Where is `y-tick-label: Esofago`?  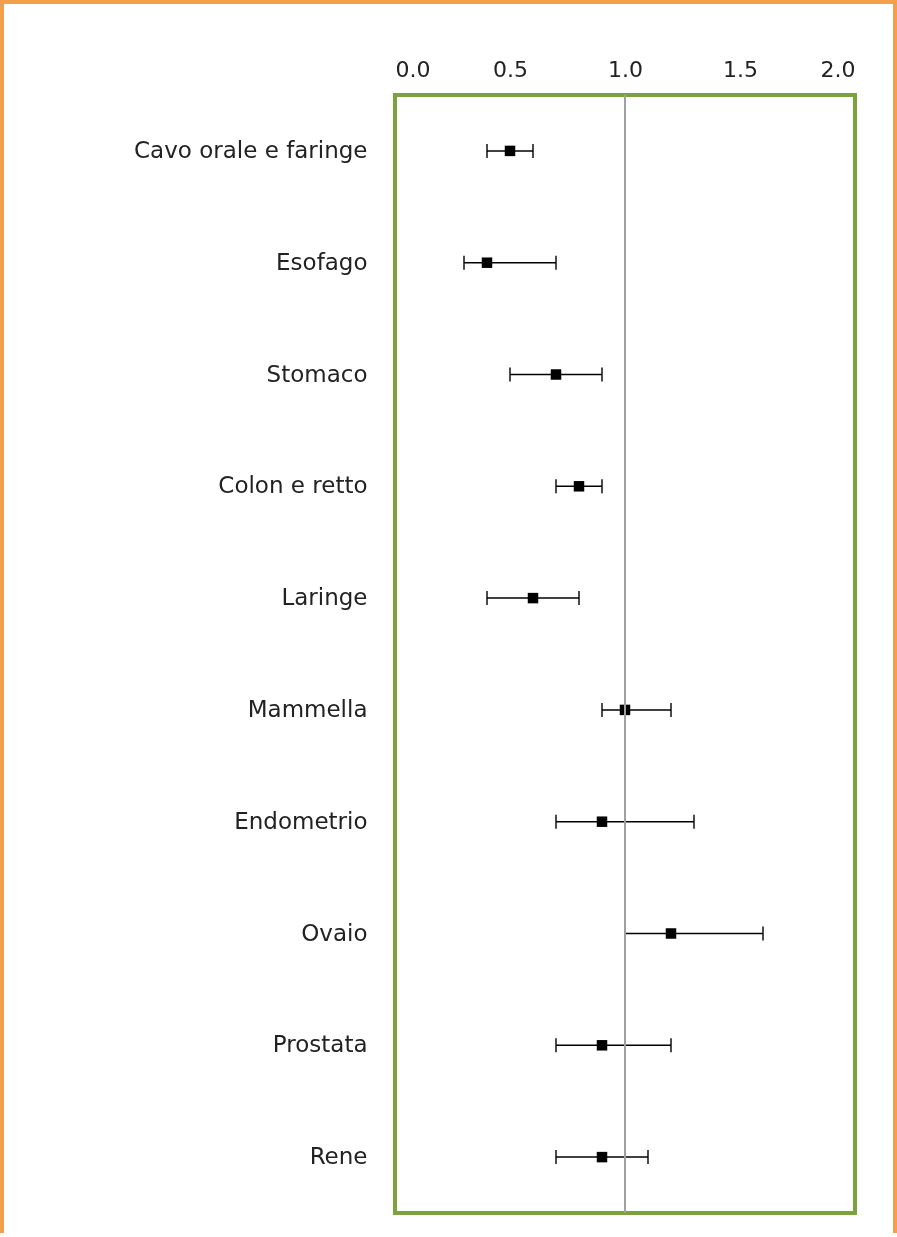
y-tick-label: Esofago is located at coordinates (322, 261).